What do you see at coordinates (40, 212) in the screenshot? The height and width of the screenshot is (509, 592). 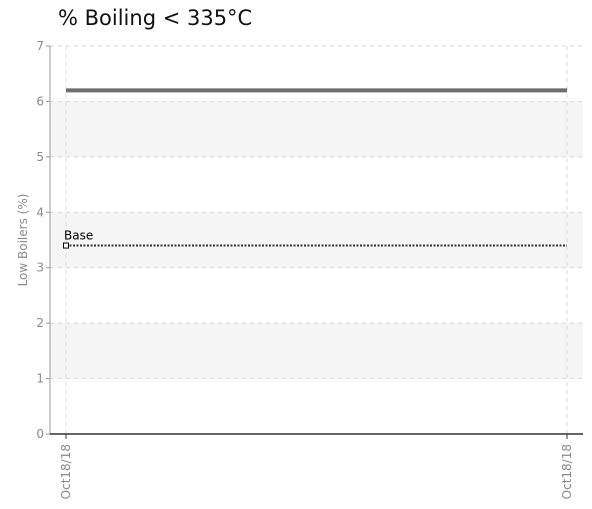 I see `y-tick-label: 4` at bounding box center [40, 212].